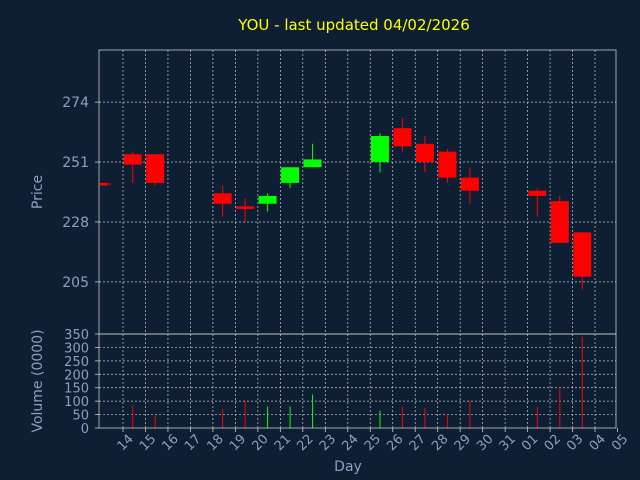 The image size is (640, 480). What do you see at coordinates (76, 375) in the screenshot?
I see `volume-tick-label: 200` at bounding box center [76, 375].